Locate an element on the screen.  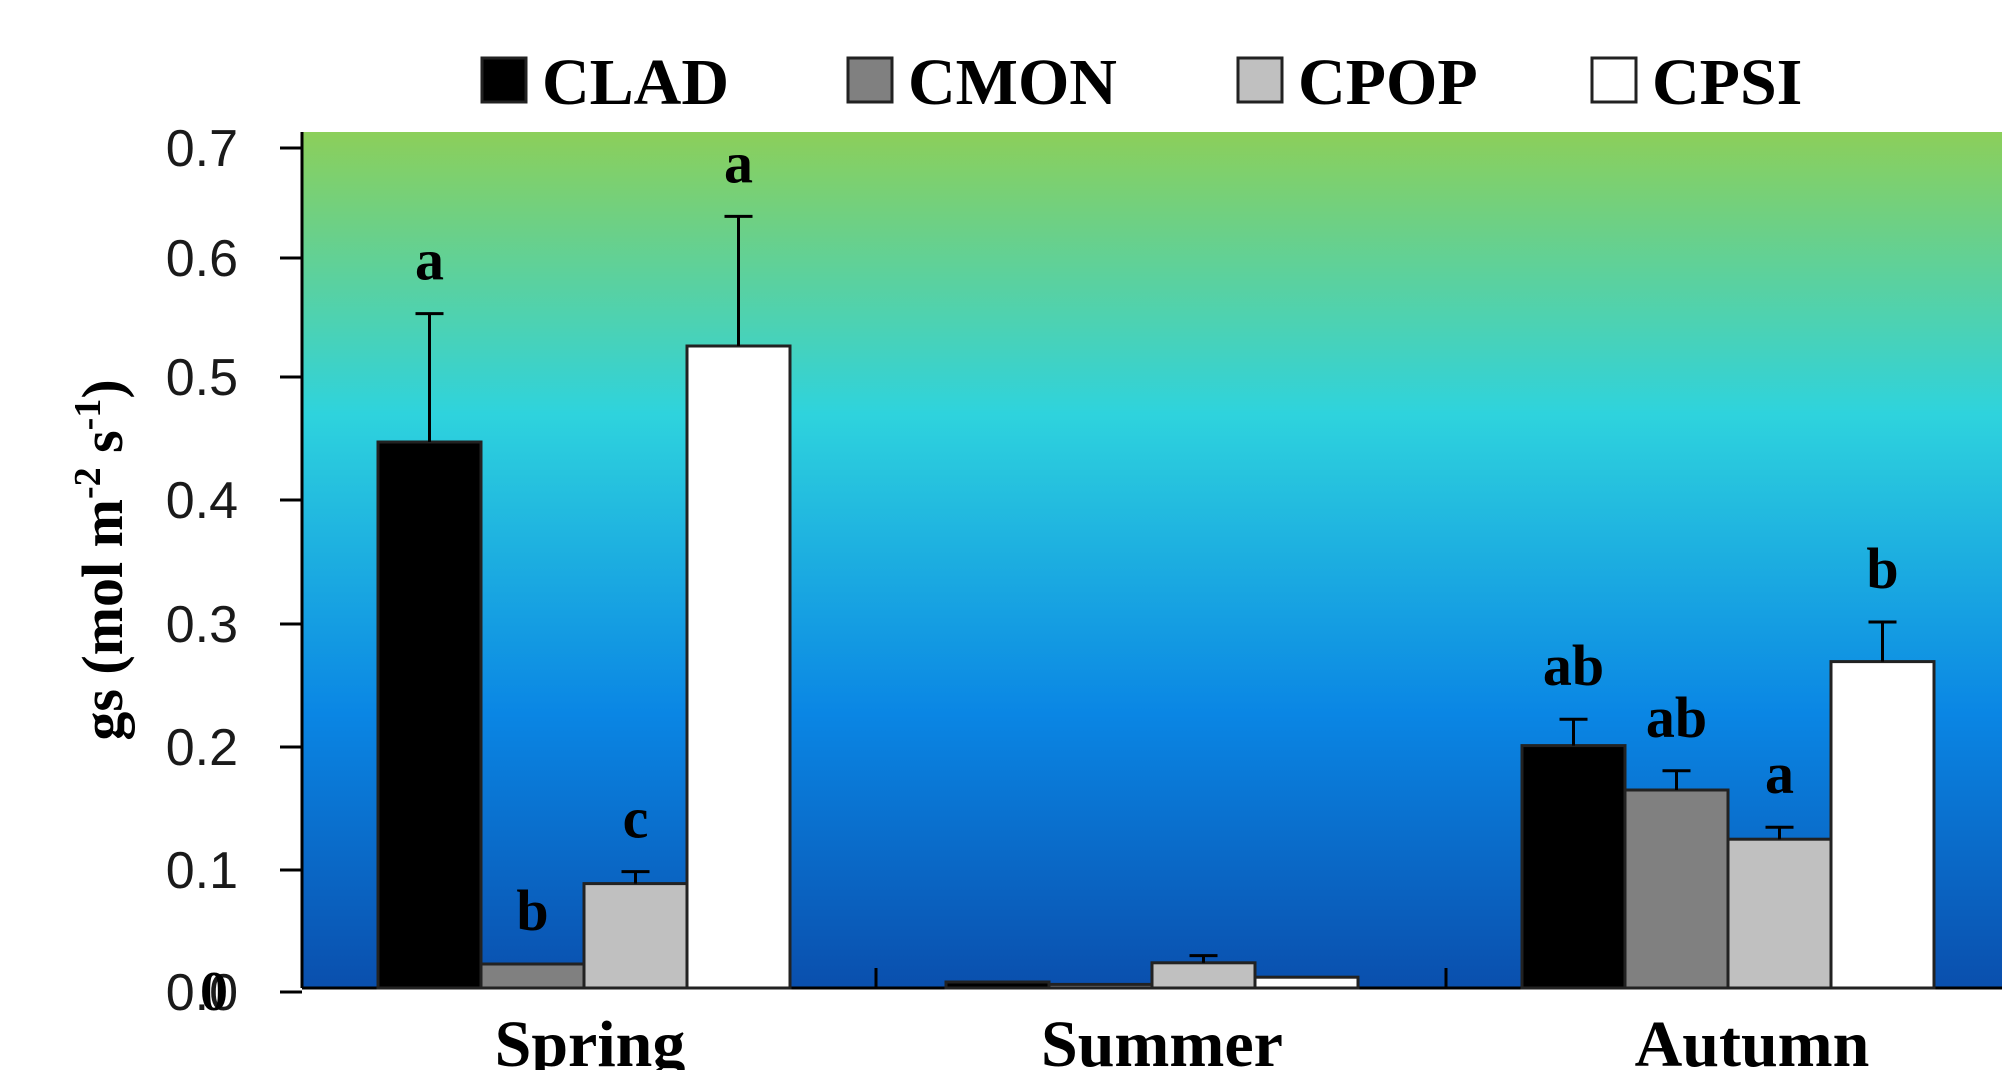
y-tick-label: 0.7 is located at coordinates (202, 149).